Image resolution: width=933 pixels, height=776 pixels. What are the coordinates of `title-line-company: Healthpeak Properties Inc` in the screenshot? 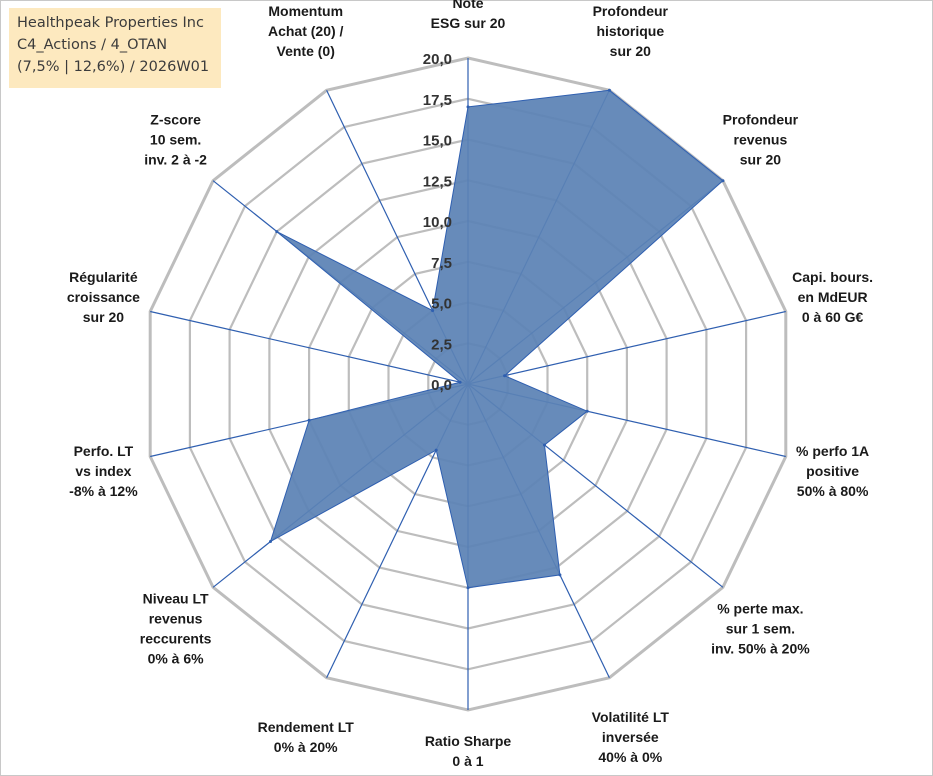 It's located at (110, 23).